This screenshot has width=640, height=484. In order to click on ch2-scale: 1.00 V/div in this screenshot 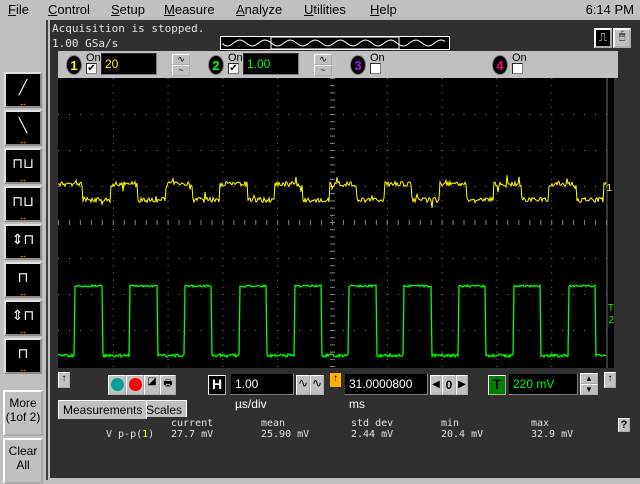, I will do `click(271, 72)`.